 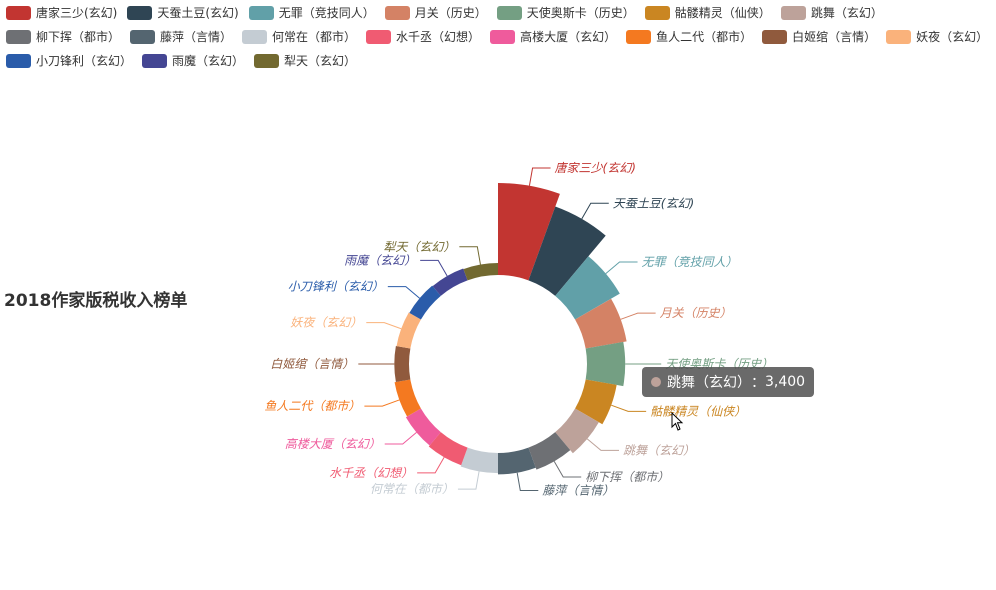 I want to click on legend-item: 何常在（都市）, so click(x=299, y=37).